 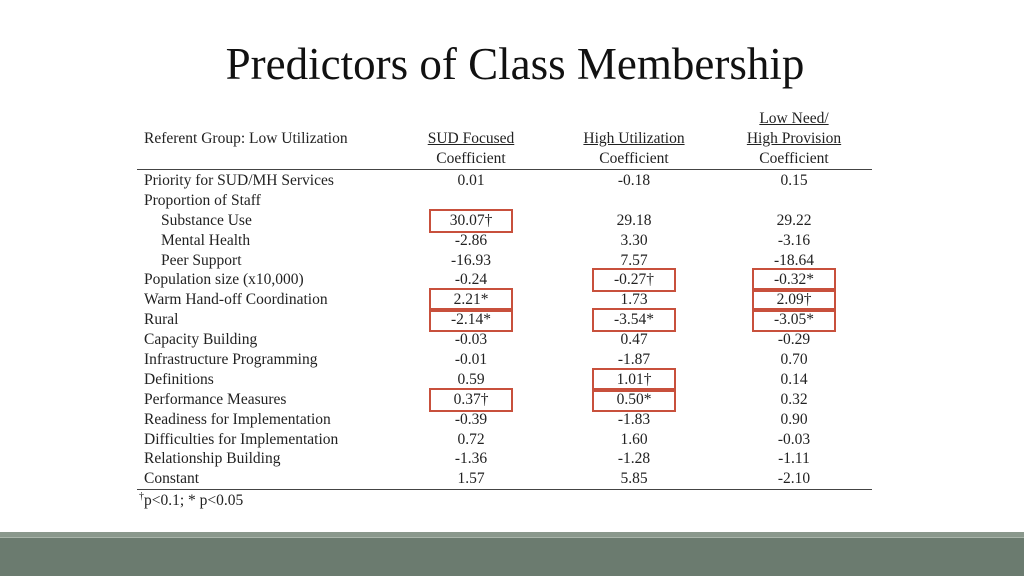 What do you see at coordinates (634, 240) in the screenshot?
I see `coefficient-cell: 3.30` at bounding box center [634, 240].